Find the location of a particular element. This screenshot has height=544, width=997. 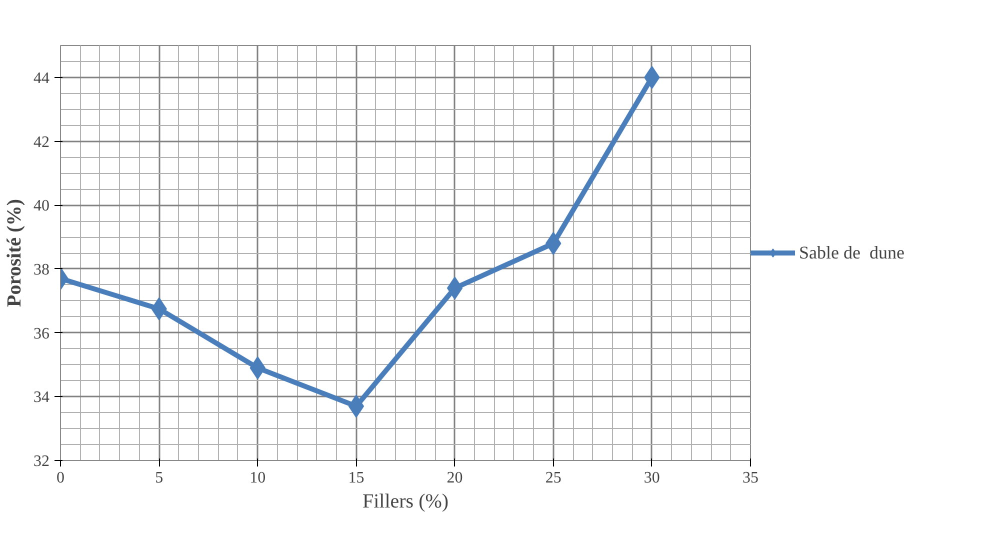

legend-label: Sable de dune is located at coordinates (851, 252).